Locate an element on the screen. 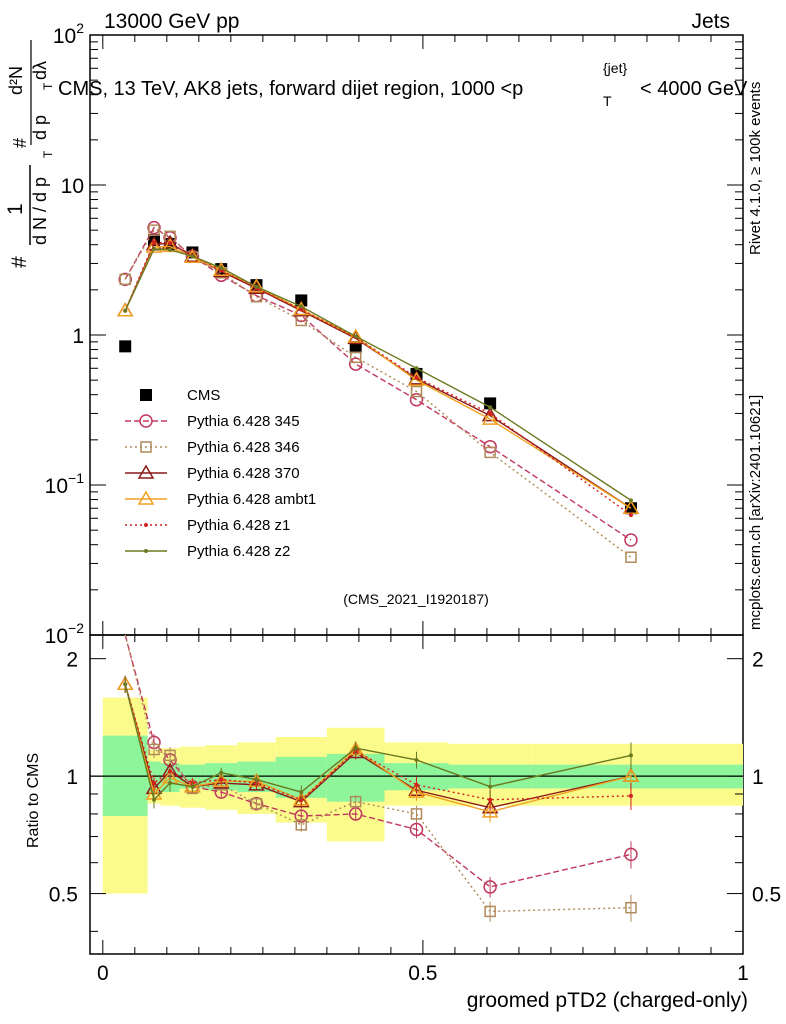 This screenshot has height=1024, width=786. mcplots-label: mcplots.cern.ch [arXiv:2401.10621] is located at coordinates (755, 512).